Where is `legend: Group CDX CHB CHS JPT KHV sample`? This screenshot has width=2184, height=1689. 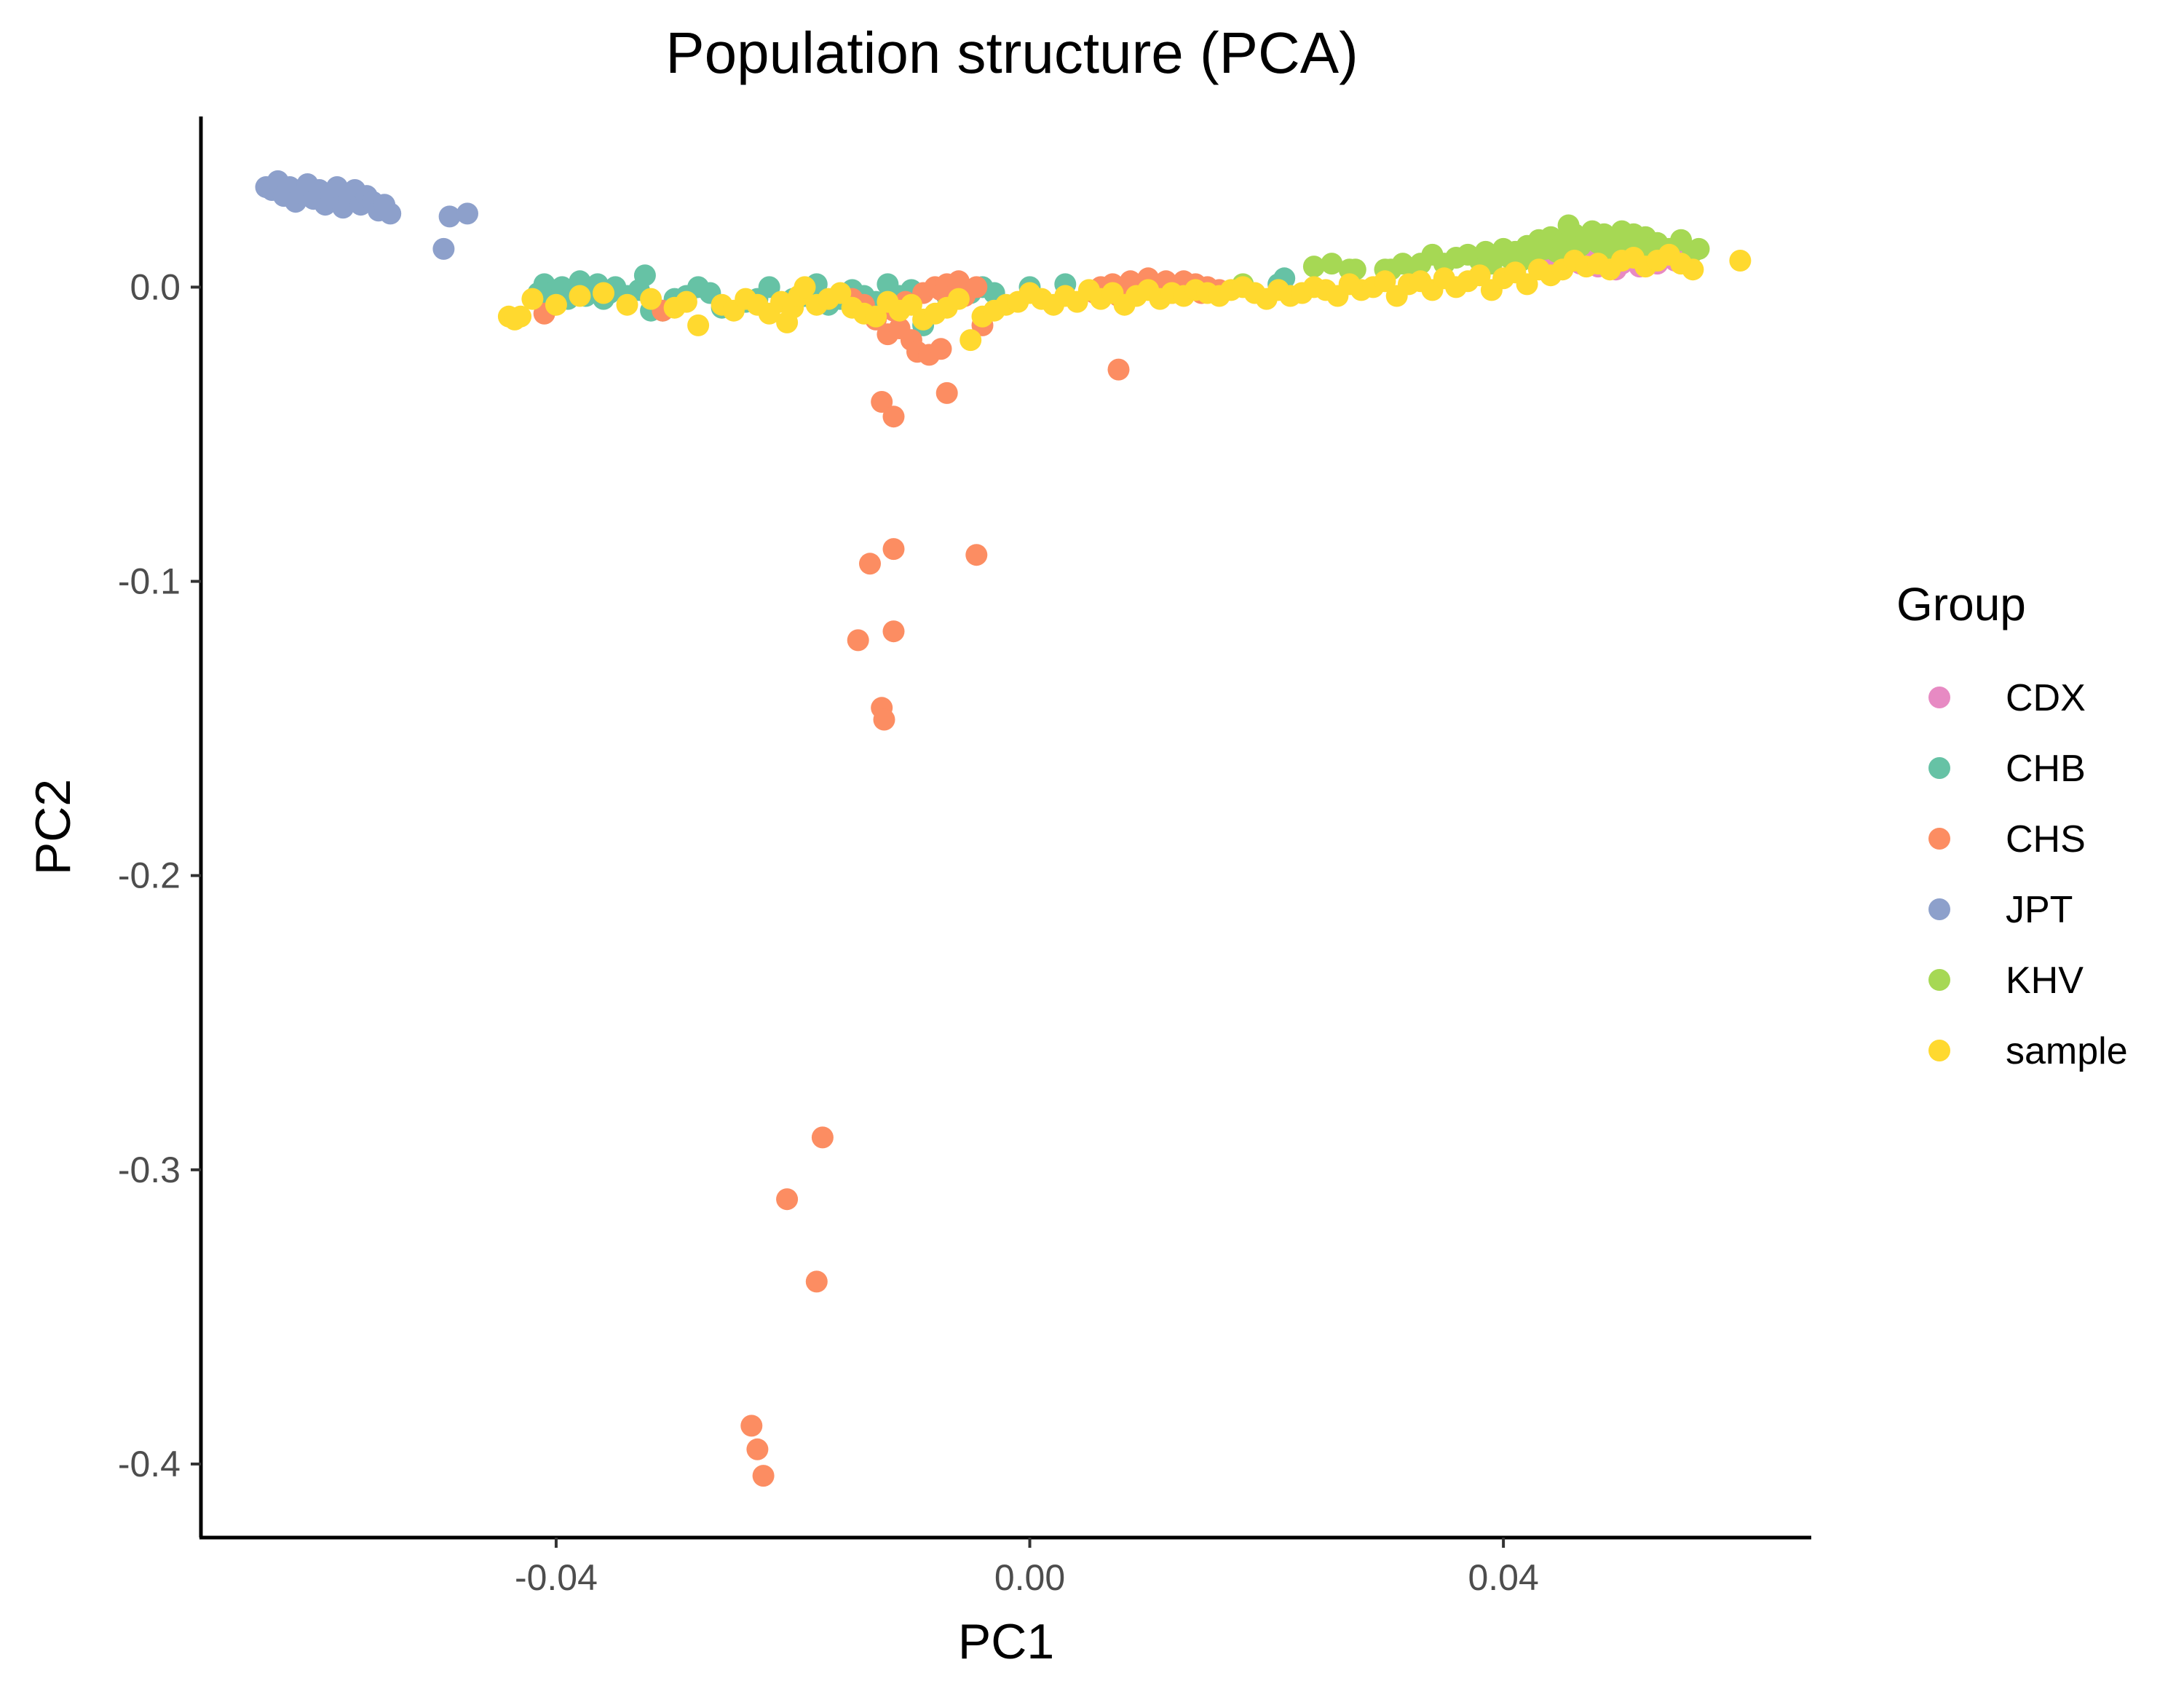
legend: Group CDX CHB CHS JPT KHV sample is located at coordinates (2012, 825).